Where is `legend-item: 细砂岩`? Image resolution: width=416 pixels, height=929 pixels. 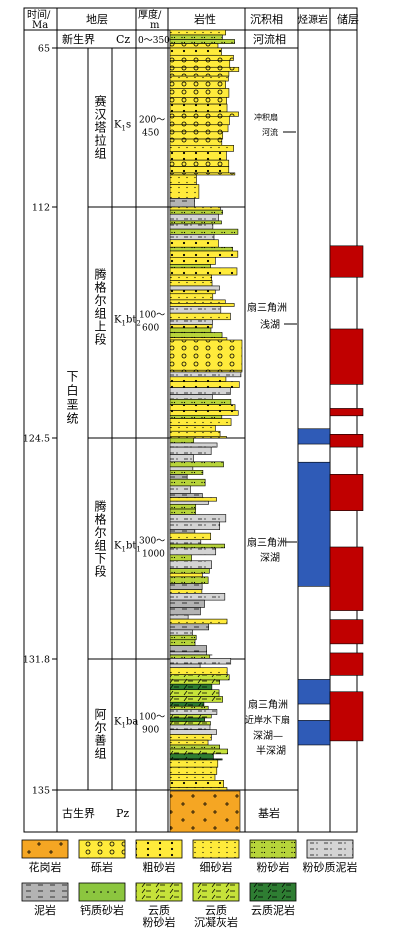
legend-item: 细砂岩 is located at coordinates (216, 856).